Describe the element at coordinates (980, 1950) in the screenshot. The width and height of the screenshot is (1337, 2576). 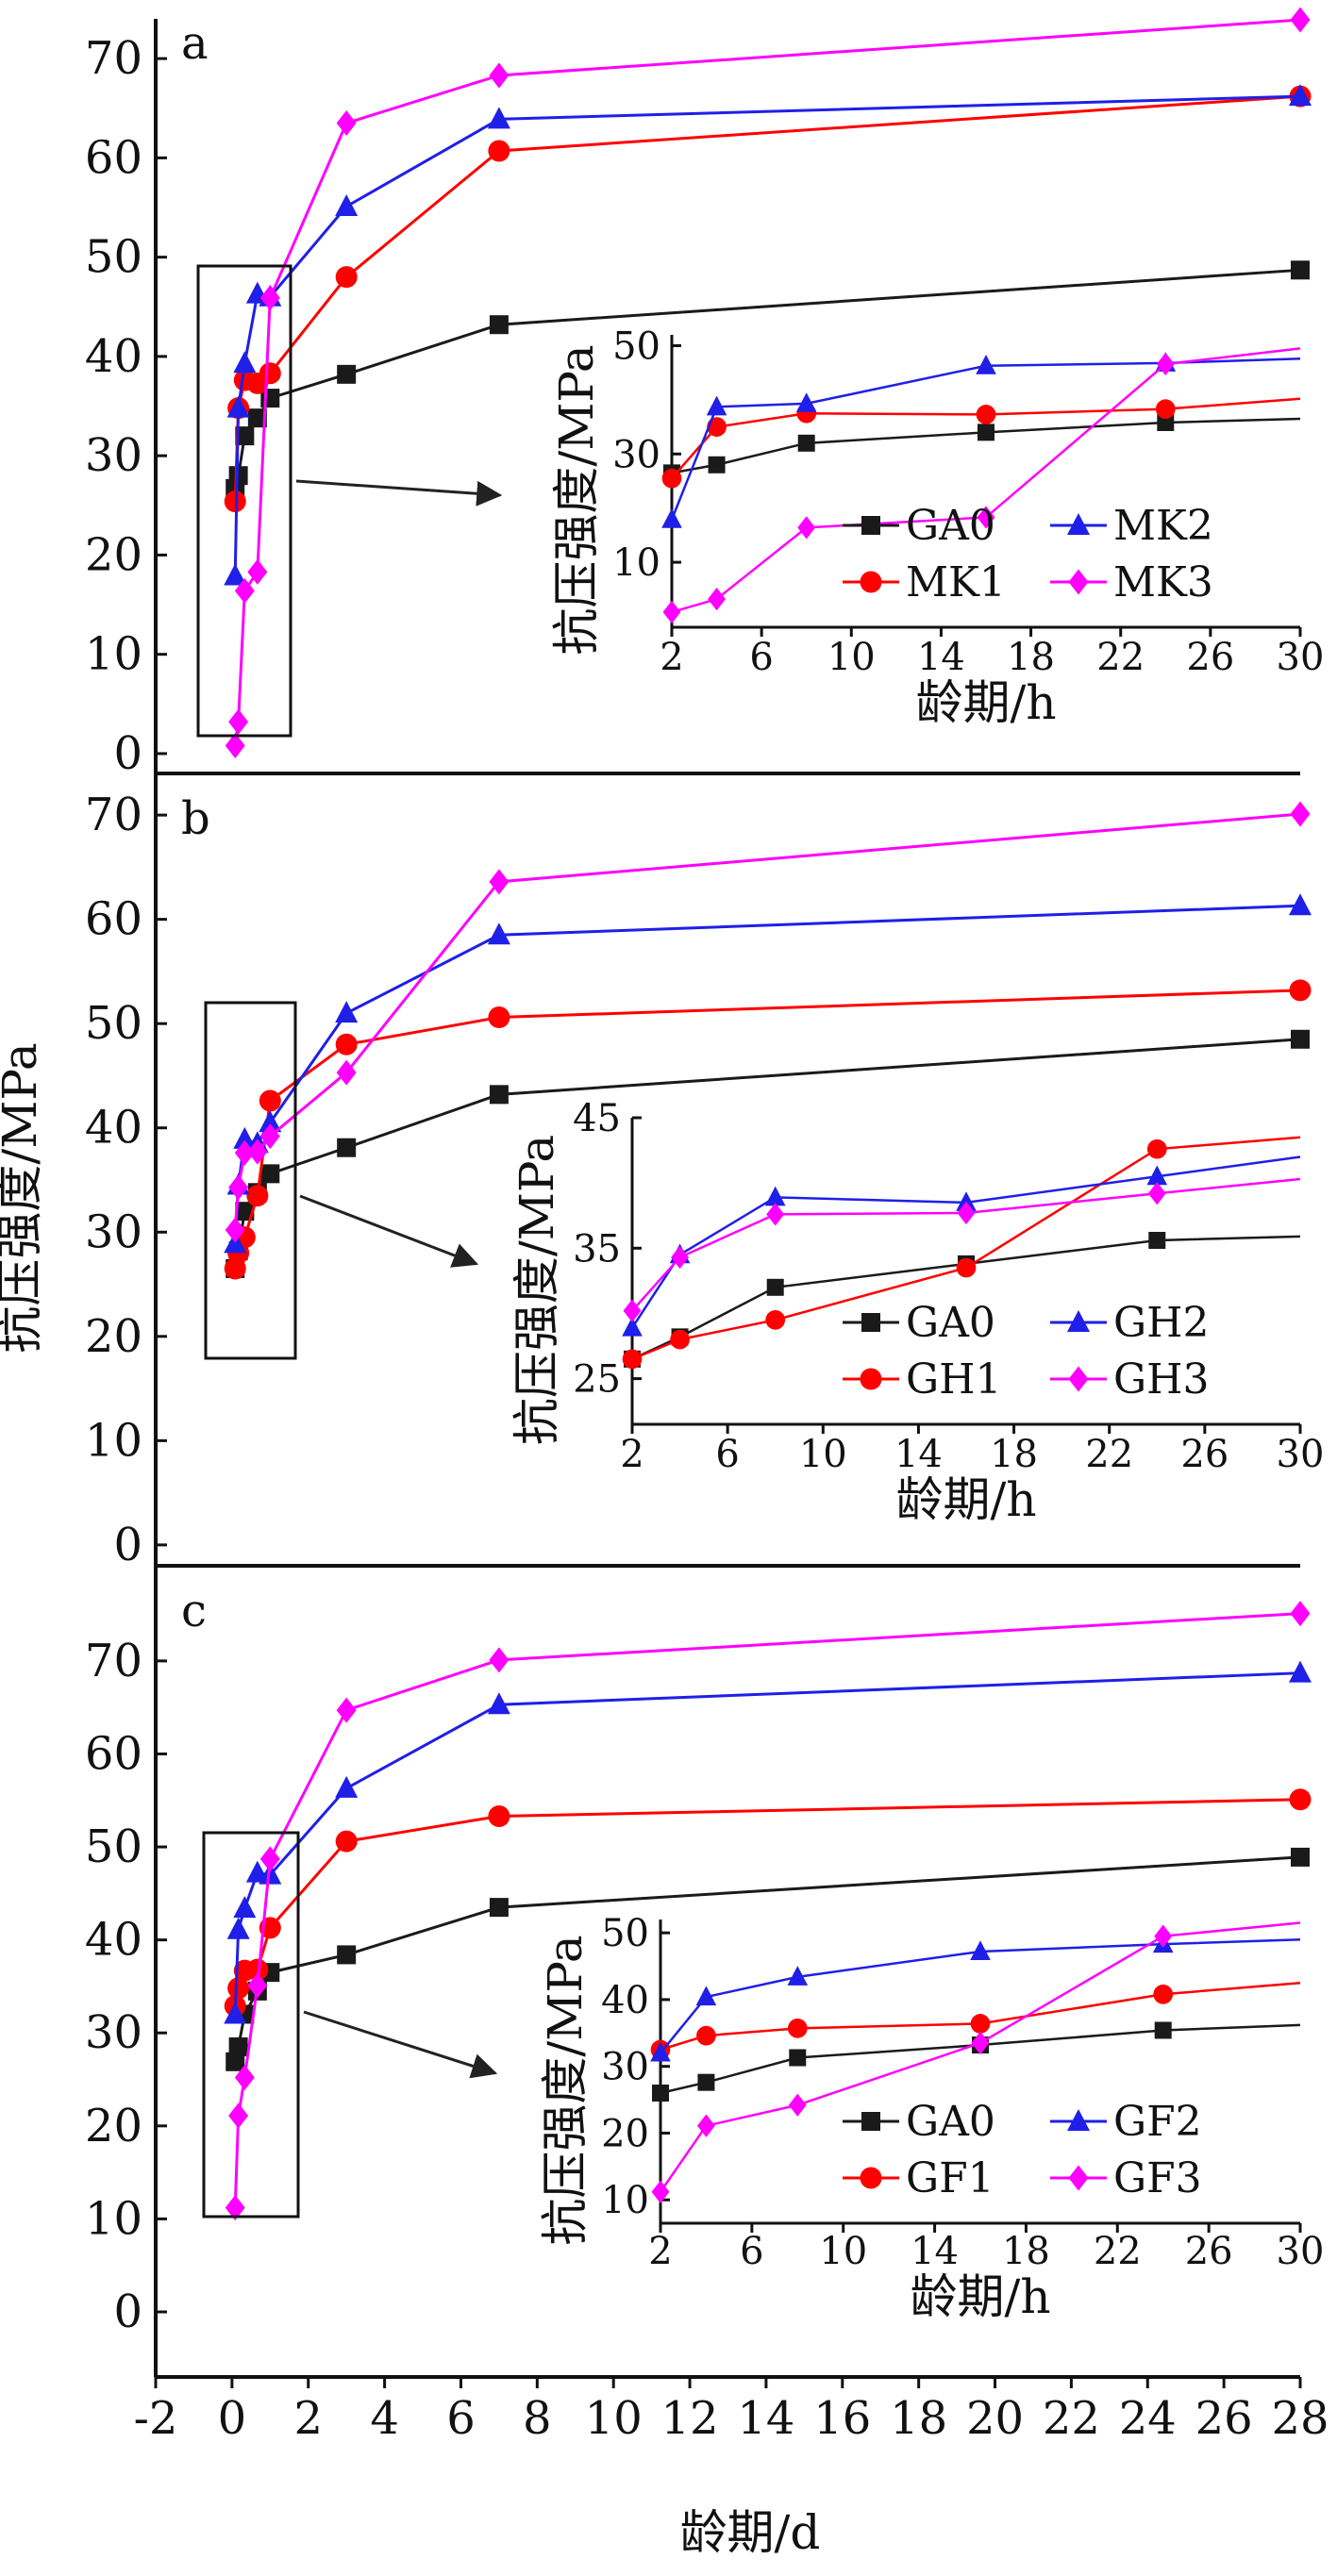
I see `inset-point-GF2` at that location.